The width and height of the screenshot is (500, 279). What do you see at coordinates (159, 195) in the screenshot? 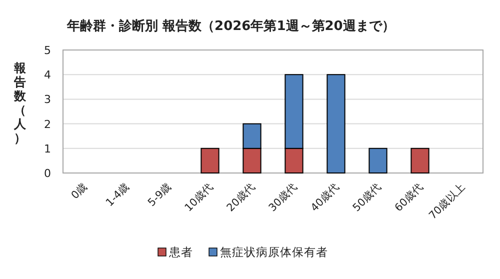
I see `x-tick-label: 5-9歳` at bounding box center [159, 195].